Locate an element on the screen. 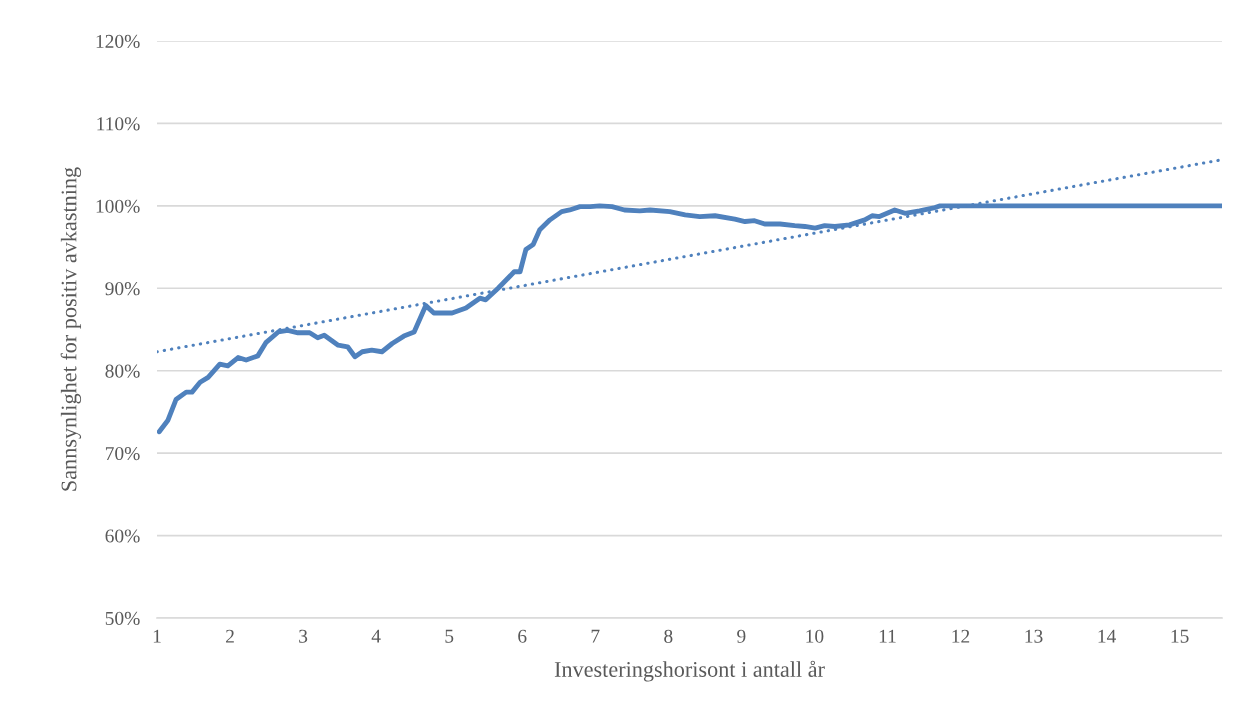 Image resolution: width=1253 pixels, height=726 pixels. y-tick-label: 110% is located at coordinates (118, 124).